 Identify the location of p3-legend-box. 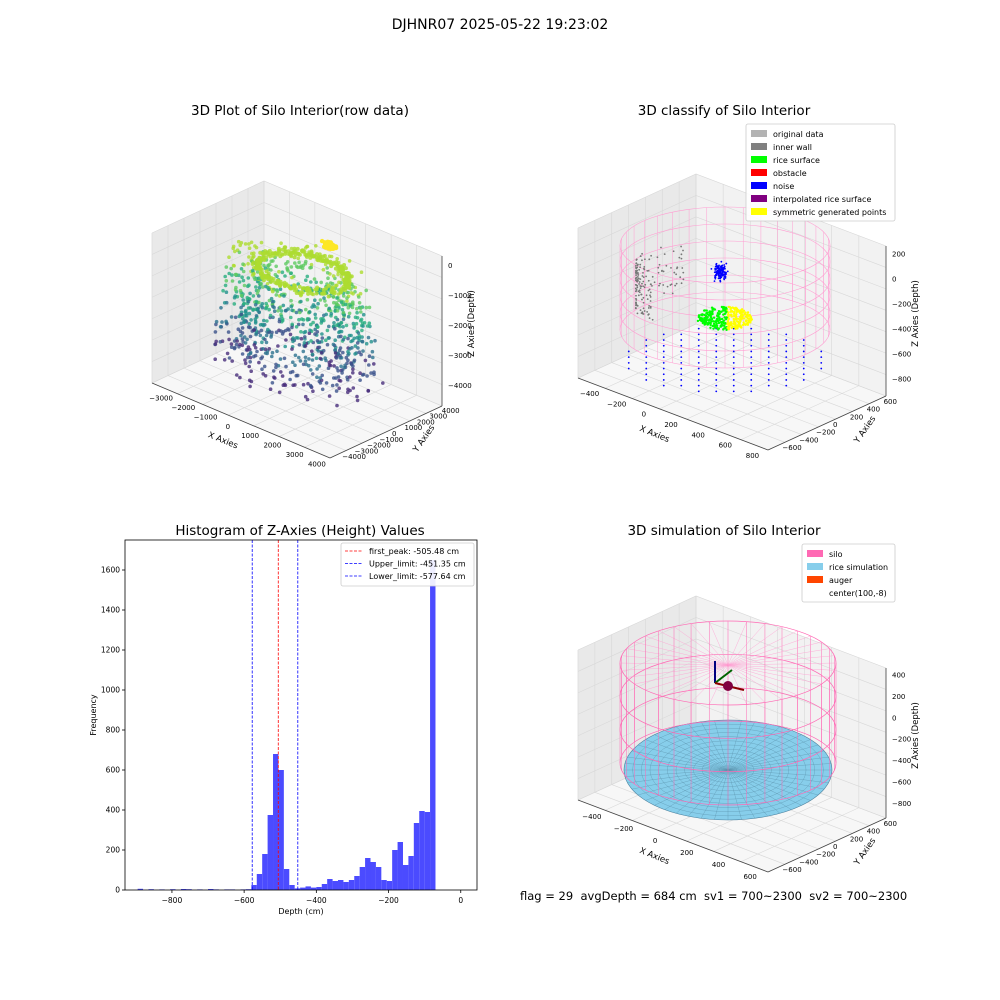
(407, 564).